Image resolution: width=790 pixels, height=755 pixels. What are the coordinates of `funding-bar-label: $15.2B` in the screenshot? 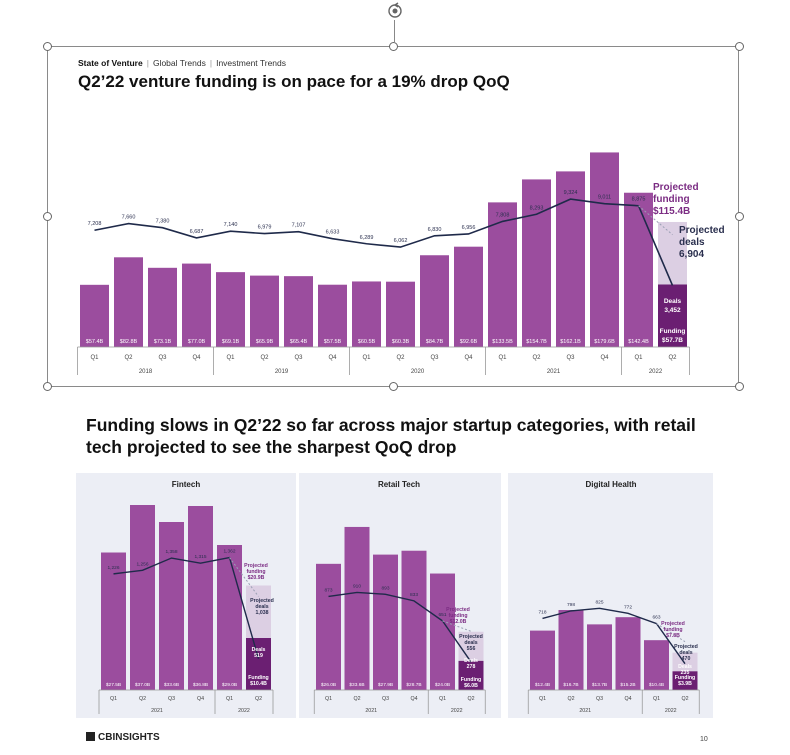 It's located at (627, 685).